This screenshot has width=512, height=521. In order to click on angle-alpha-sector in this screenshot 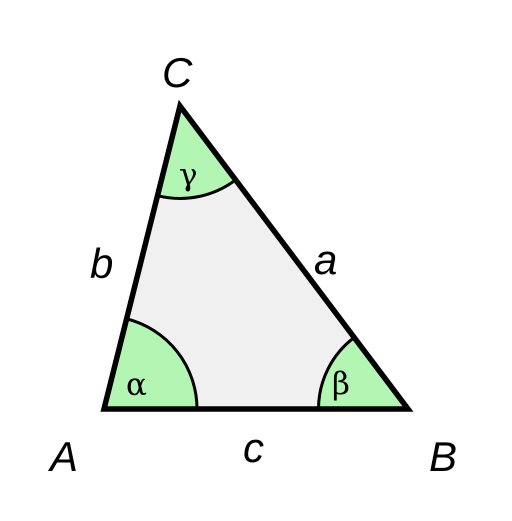, I will do `click(150, 363)`.